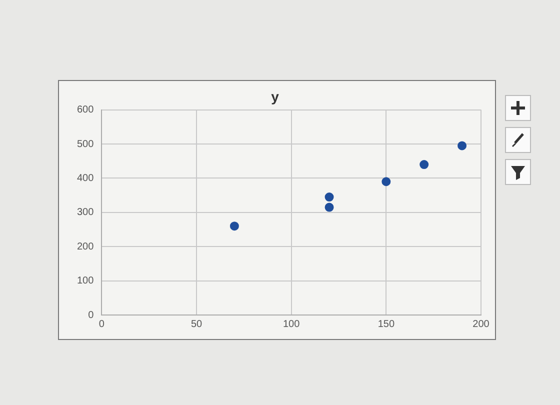 The height and width of the screenshot is (405, 560). I want to click on y-tick-label: 100, so click(85, 281).